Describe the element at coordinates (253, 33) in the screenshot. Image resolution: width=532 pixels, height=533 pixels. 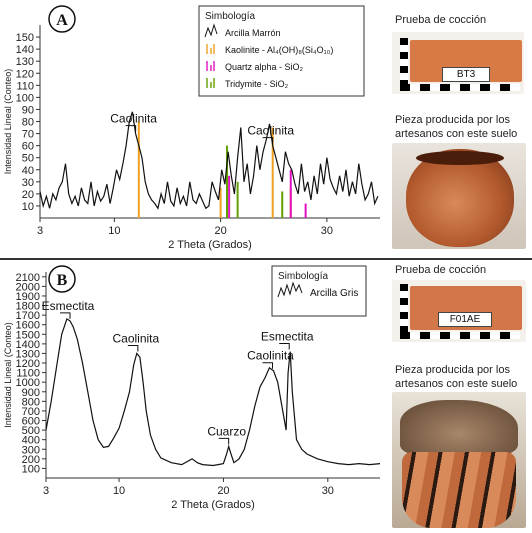
I see `legend-item-label: Arcilla Marrón` at that location.